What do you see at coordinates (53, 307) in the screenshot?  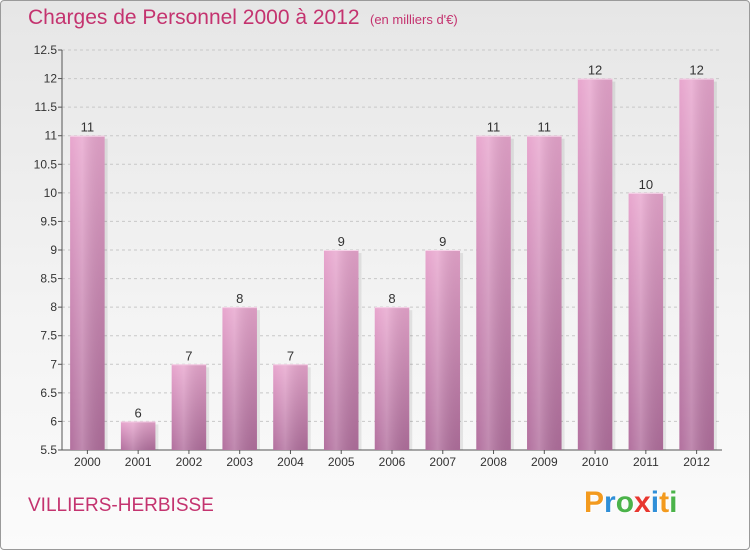 I see `y-tick-label: 8` at bounding box center [53, 307].